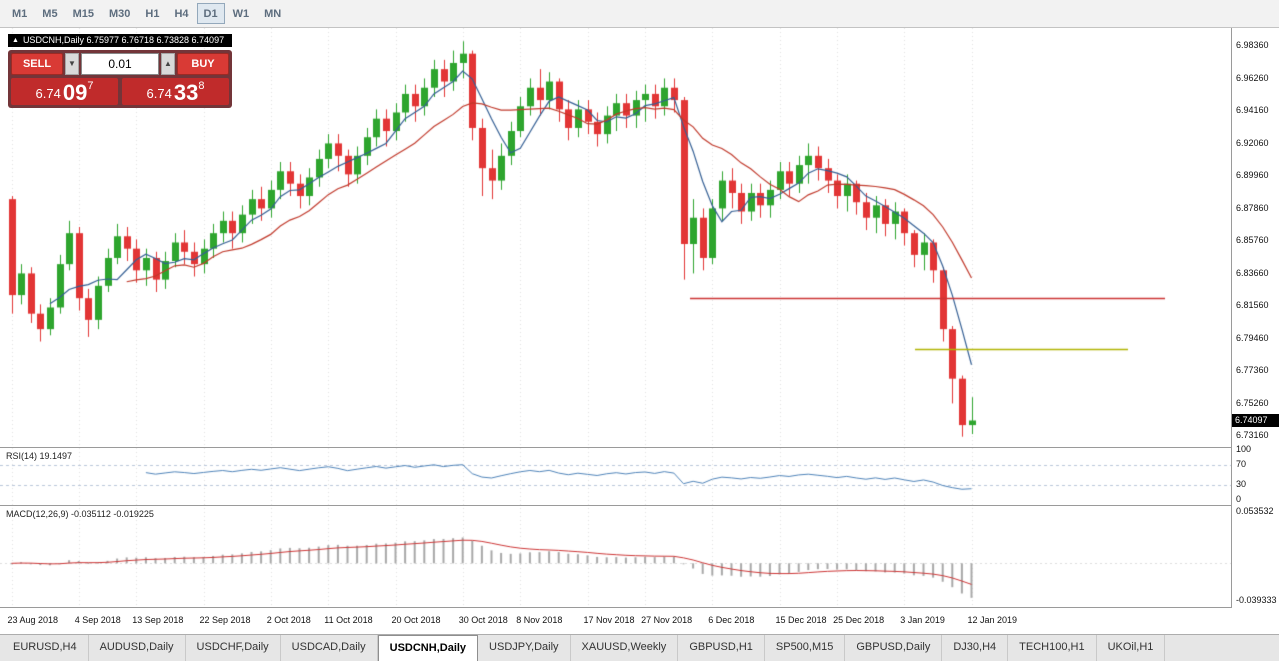  What do you see at coordinates (75, 92) in the screenshot?
I see `sell-price-big: 09` at bounding box center [75, 92].